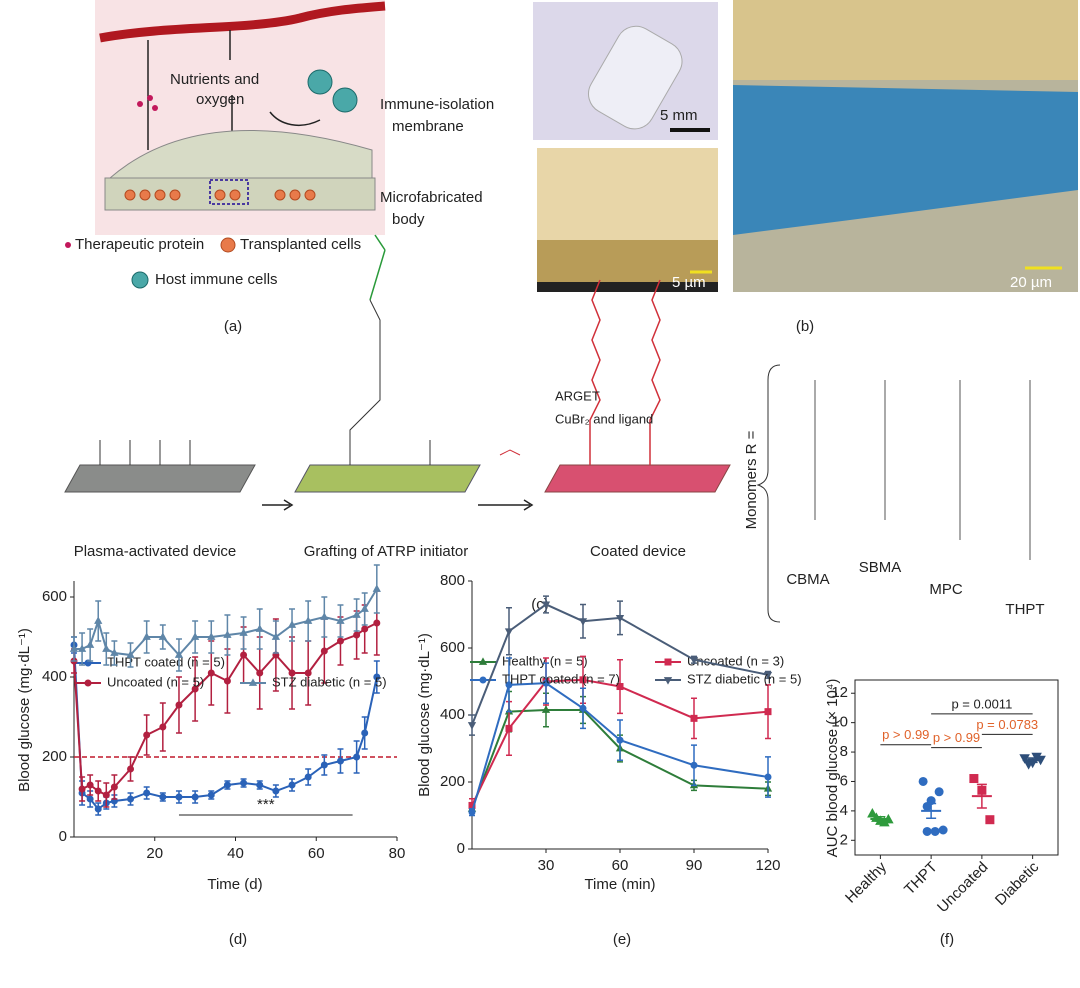 This screenshot has width=1080, height=988. I want to click on panel-label: (b), so click(805, 326).